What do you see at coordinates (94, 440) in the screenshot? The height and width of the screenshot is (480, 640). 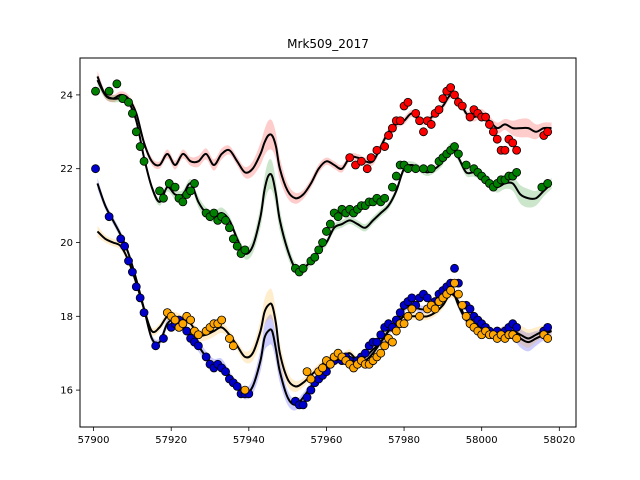 I see `x-tick-label: 57900` at bounding box center [94, 440].